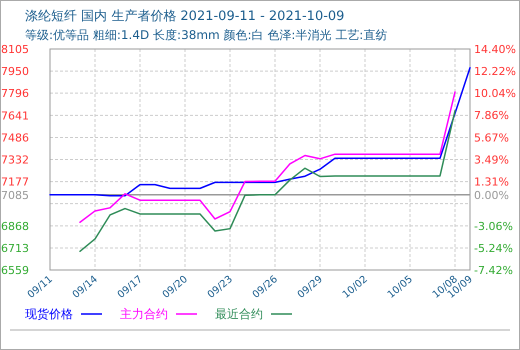 Image resolution: width=520 pixels, height=350 pixels. What do you see at coordinates (184, 16) in the screenshot?
I see `chart-title: 涤纶短纤 国内 生产者价格 2021-09-11 - 2021-10-09` at bounding box center [184, 16].